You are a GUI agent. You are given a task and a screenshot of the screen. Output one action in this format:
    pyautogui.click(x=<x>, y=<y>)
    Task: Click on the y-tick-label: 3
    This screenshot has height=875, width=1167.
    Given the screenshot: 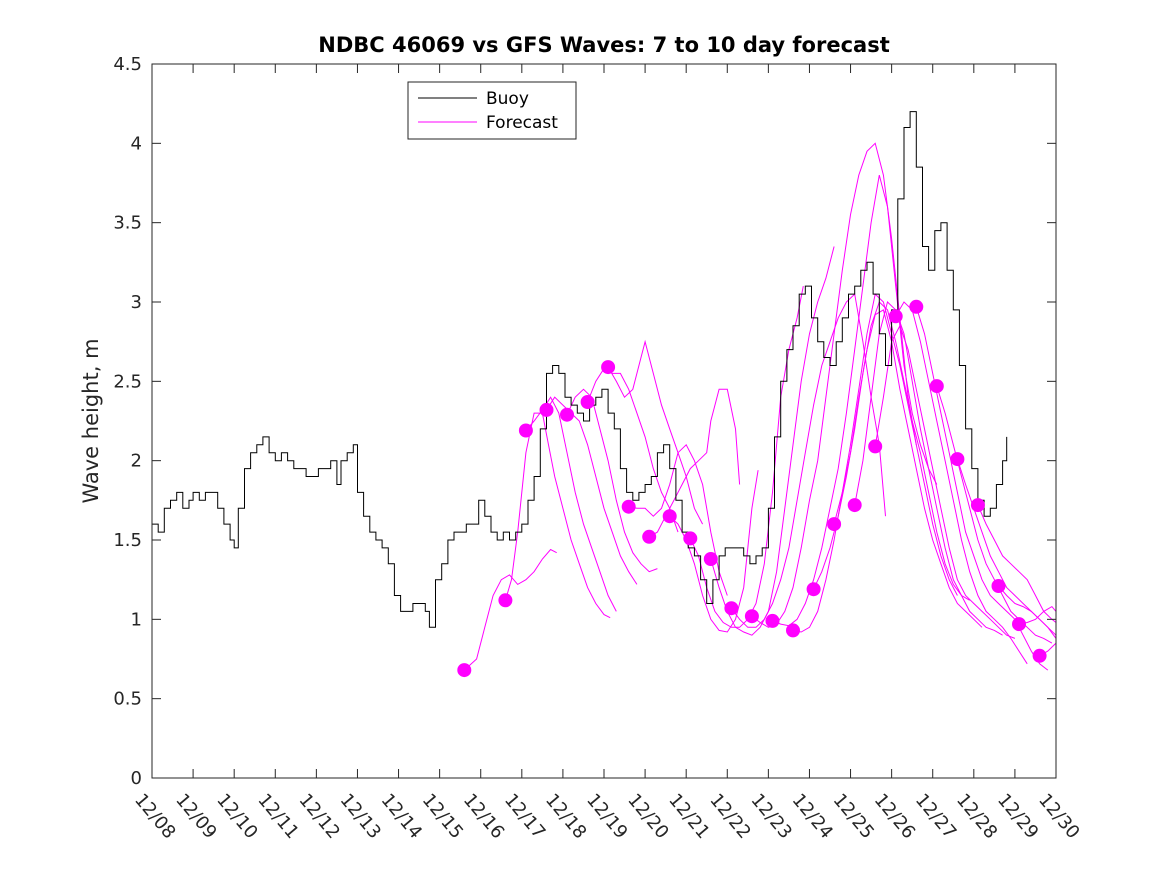 What is the action you would take?
    pyautogui.click(x=136, y=302)
    